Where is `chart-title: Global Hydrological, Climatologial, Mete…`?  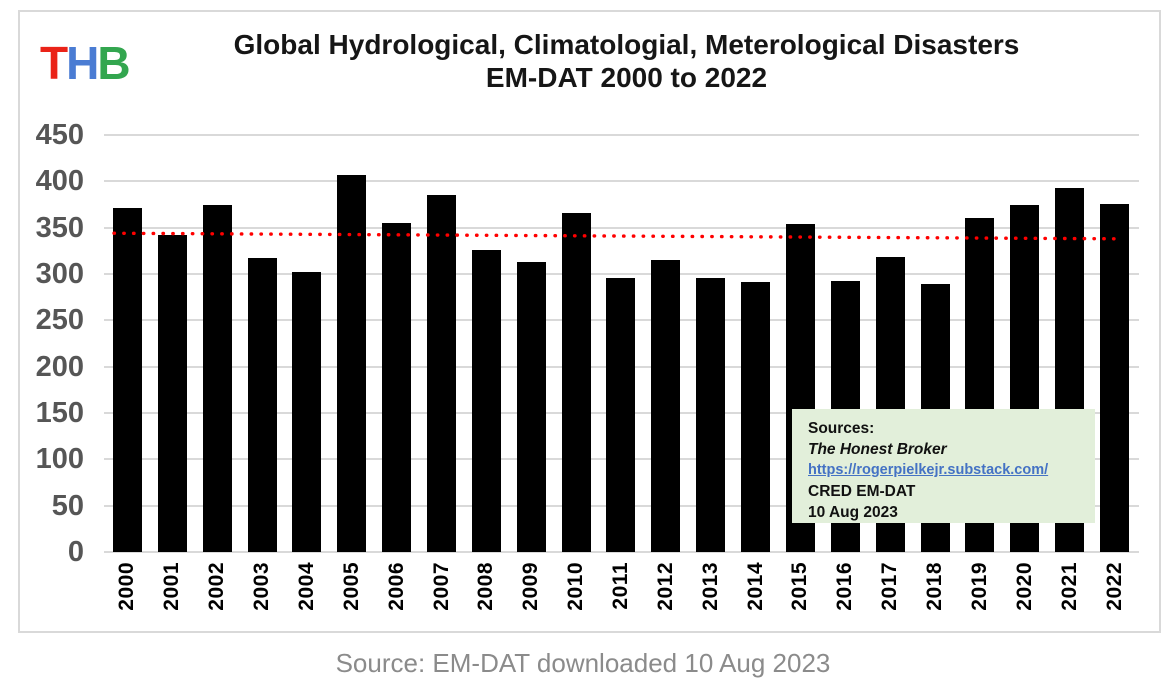
chart-title: Global Hydrological, Climatologial, Mete… is located at coordinates (626, 61).